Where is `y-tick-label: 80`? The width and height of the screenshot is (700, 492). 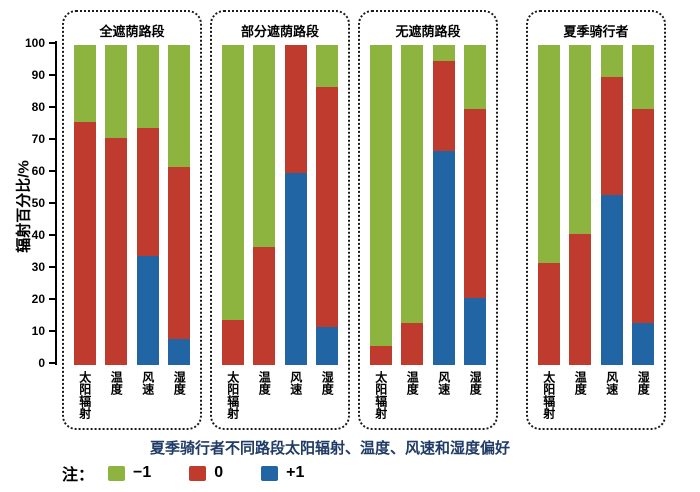
y-tick-label: 80 is located at coordinates (38, 107).